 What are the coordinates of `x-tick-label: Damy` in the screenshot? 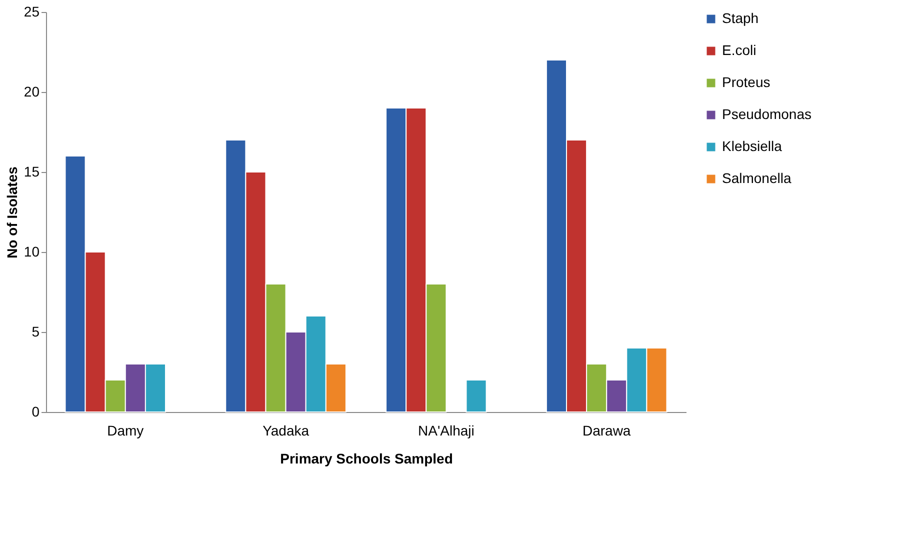 It's located at (125, 430).